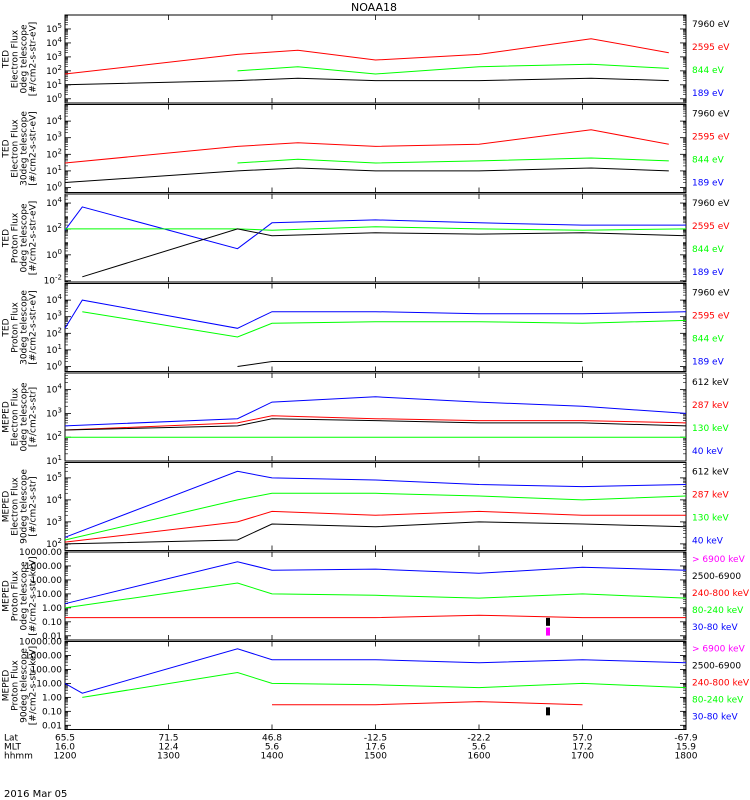 Image resolution: width=750 pixels, height=800 pixels. What do you see at coordinates (60, 475) in the screenshot?
I see `y-tick-exponent: 5` at bounding box center [60, 475].